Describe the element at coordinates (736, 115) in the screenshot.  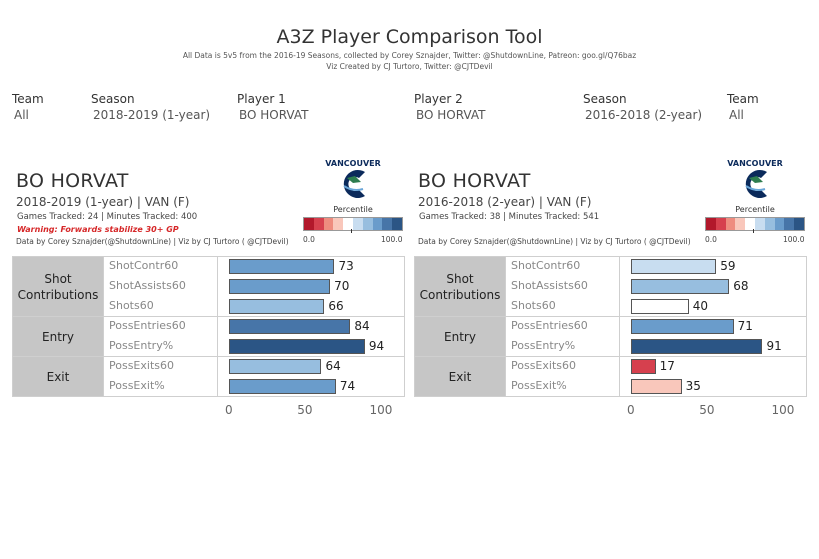
I see `team2-filter-dropdown: All` at that location.